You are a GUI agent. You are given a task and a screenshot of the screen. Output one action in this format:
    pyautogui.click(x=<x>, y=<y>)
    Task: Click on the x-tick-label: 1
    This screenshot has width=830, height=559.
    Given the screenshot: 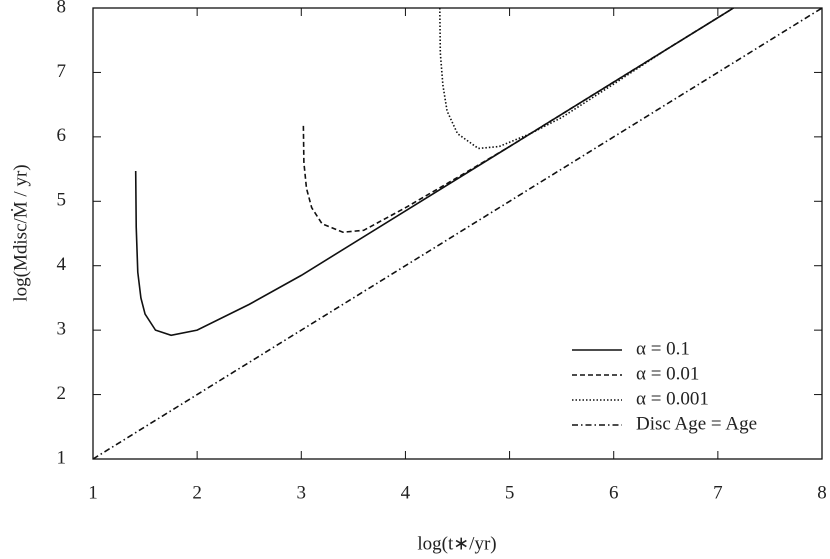 What is the action you would take?
    pyautogui.click(x=93, y=492)
    